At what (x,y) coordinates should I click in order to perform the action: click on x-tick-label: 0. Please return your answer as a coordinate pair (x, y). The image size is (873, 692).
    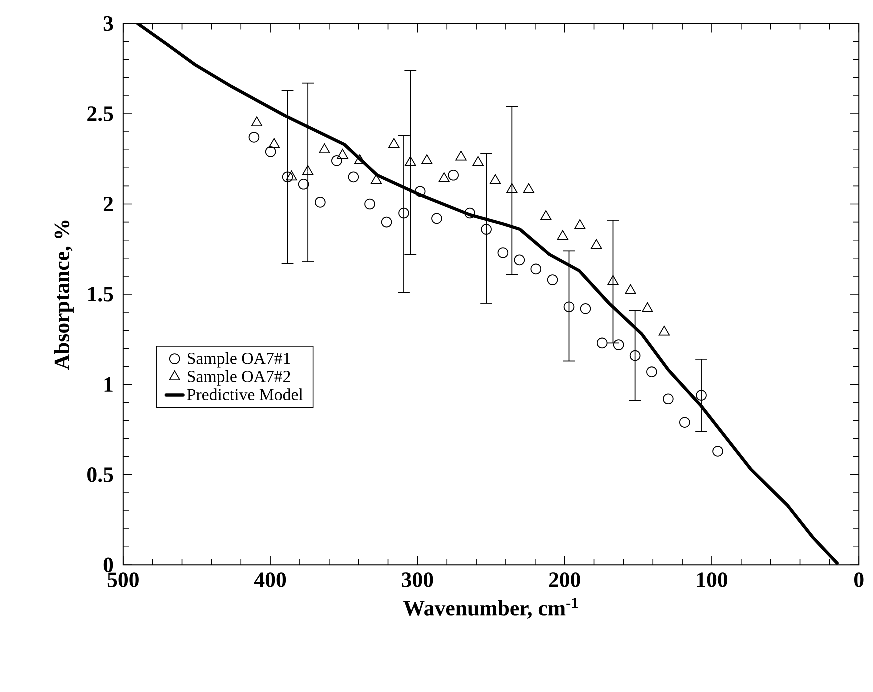
    Looking at the image, I should click on (859, 580).